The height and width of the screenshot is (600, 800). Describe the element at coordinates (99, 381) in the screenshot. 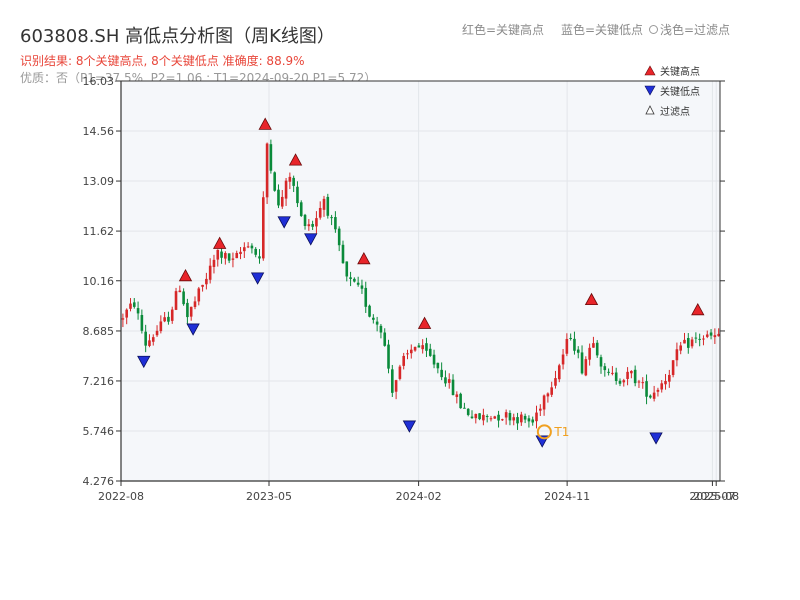

I see `y-tick-label: 7.216` at that location.